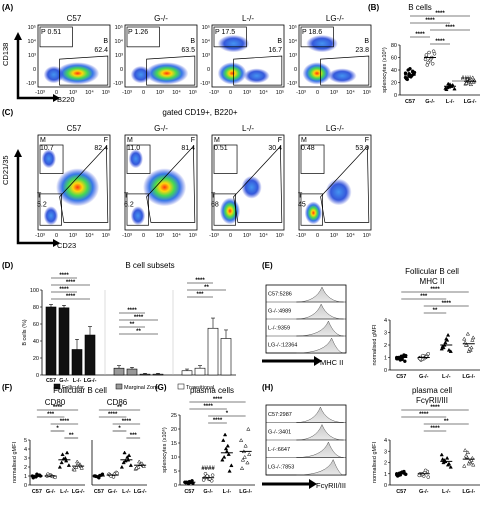  I want to click on panel-a-gate-p-value-1: P 1.26, so click(138, 32).